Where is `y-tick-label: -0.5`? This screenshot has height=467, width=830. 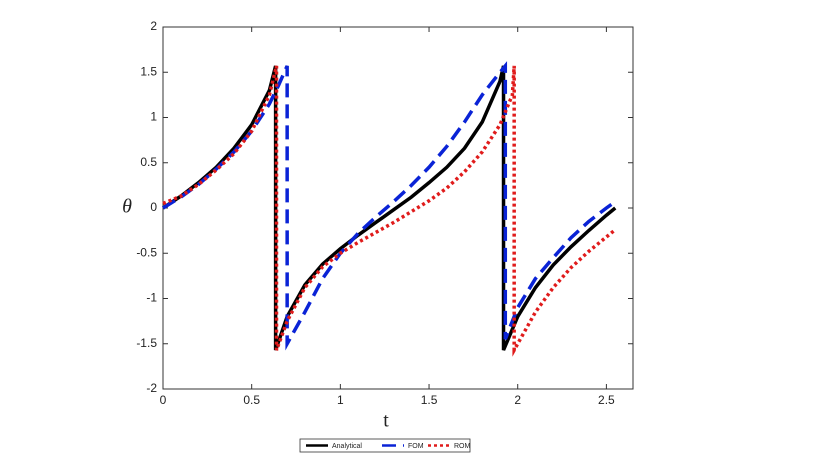 y-tick-label: -0.5 is located at coordinates (146, 252).